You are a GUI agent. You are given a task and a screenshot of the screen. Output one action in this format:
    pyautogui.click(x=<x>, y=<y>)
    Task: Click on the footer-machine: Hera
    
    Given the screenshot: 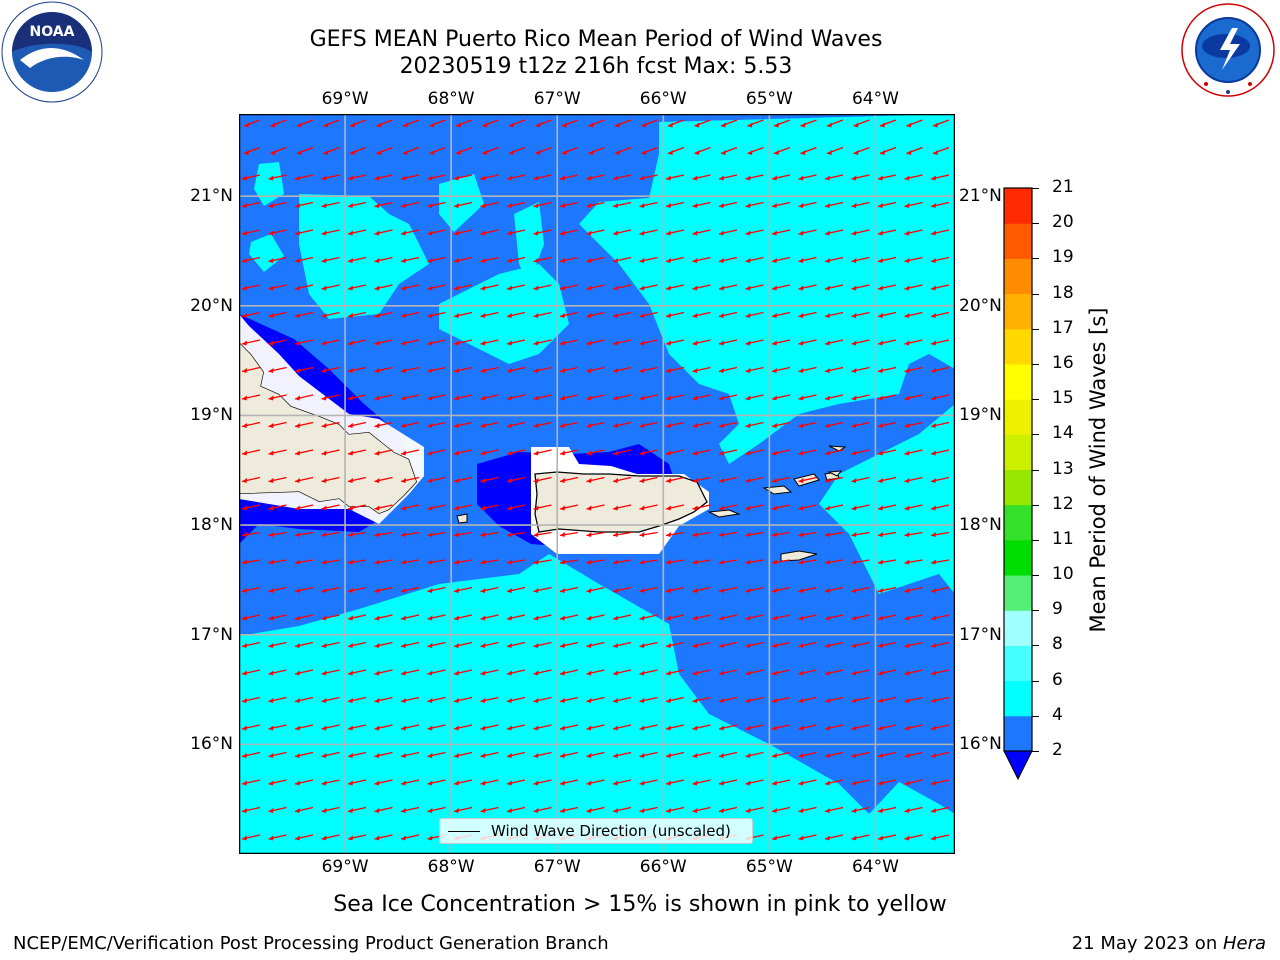 What is the action you would take?
    pyautogui.click(x=1244, y=943)
    